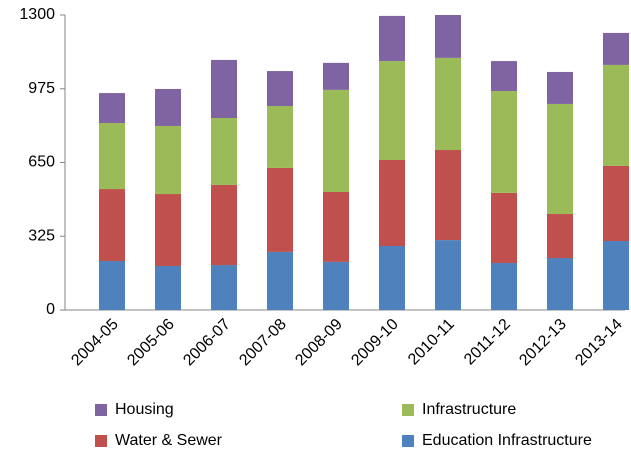 The width and height of the screenshot is (631, 455). I want to click on x-tick-label: 2011-12, so click(487, 342).